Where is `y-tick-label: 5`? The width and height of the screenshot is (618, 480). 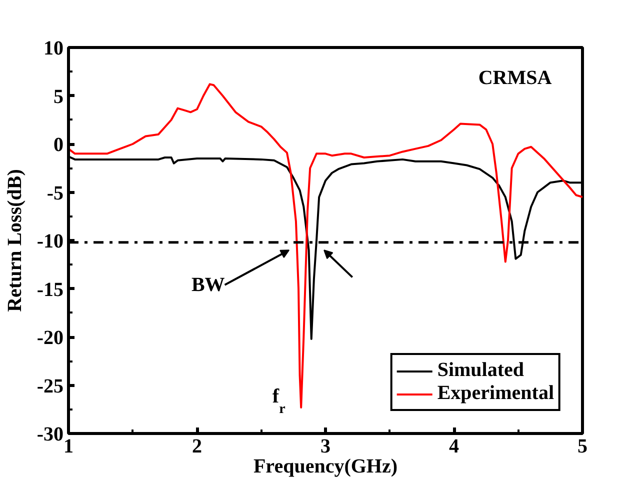
y-tick-label: 5 is located at coordinates (59, 97).